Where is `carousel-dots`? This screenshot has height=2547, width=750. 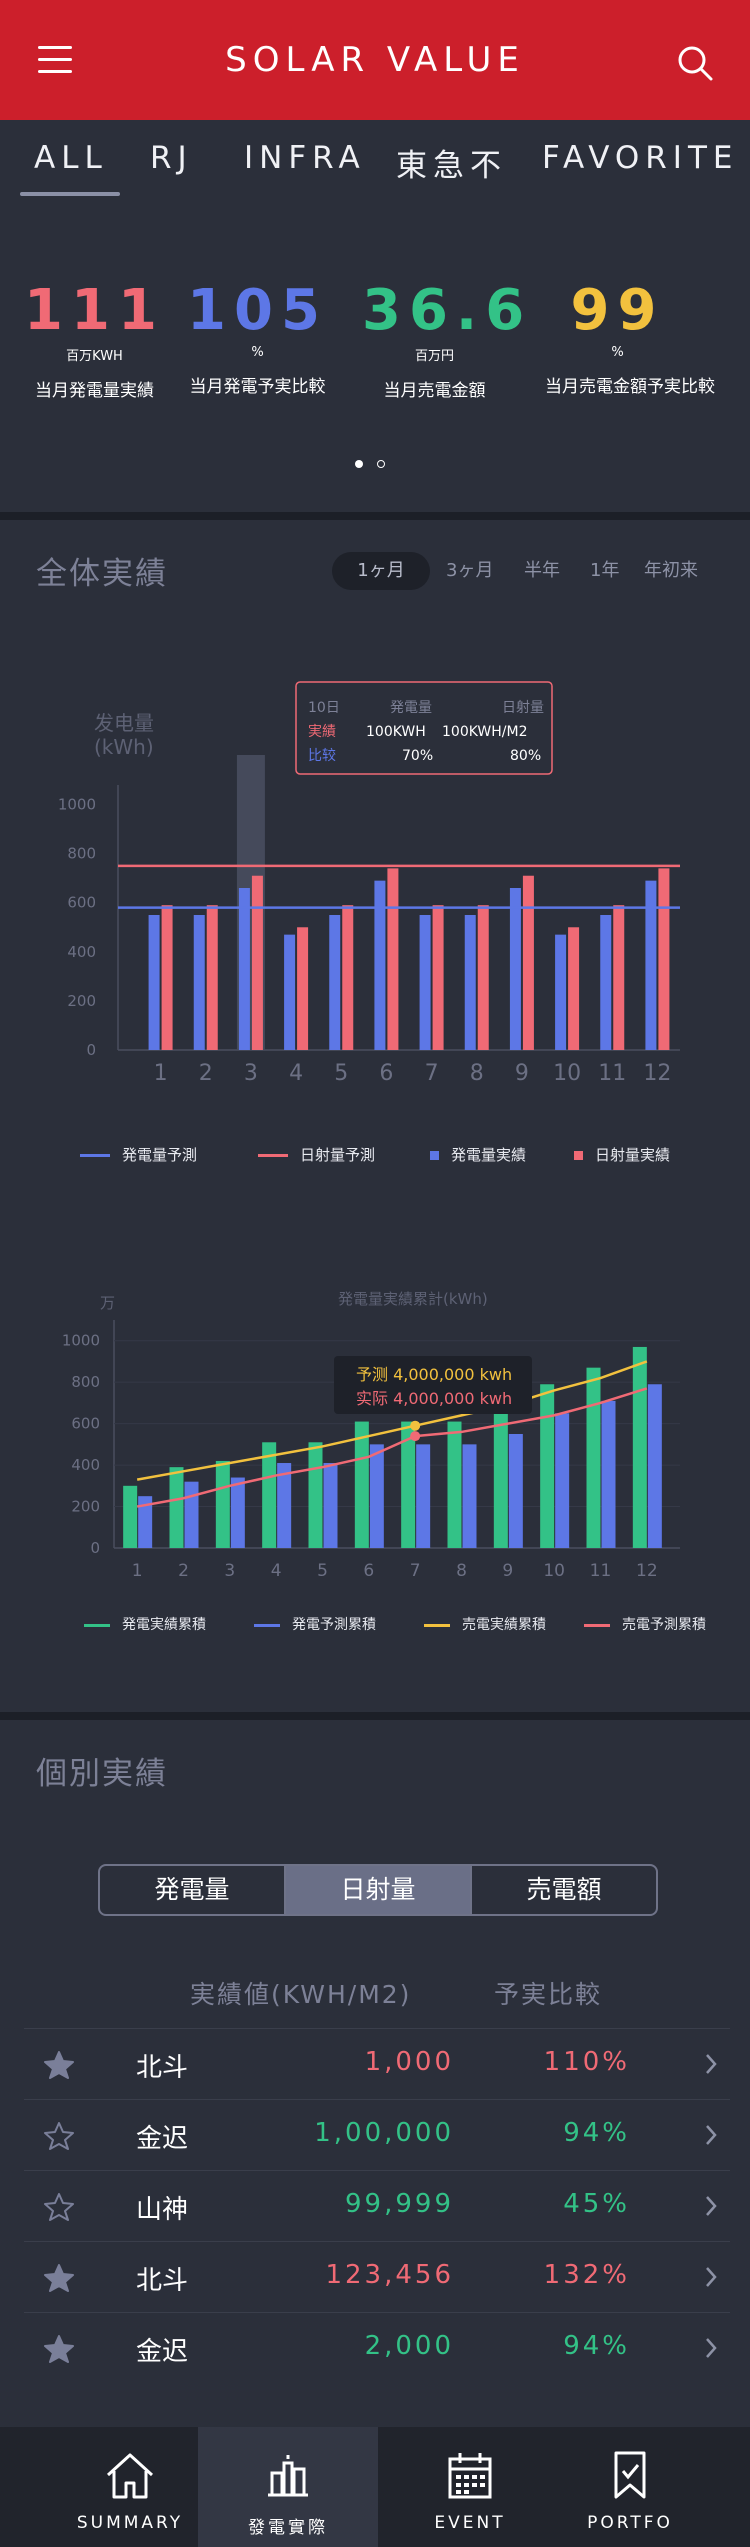 carousel-dots is located at coordinates (377, 462).